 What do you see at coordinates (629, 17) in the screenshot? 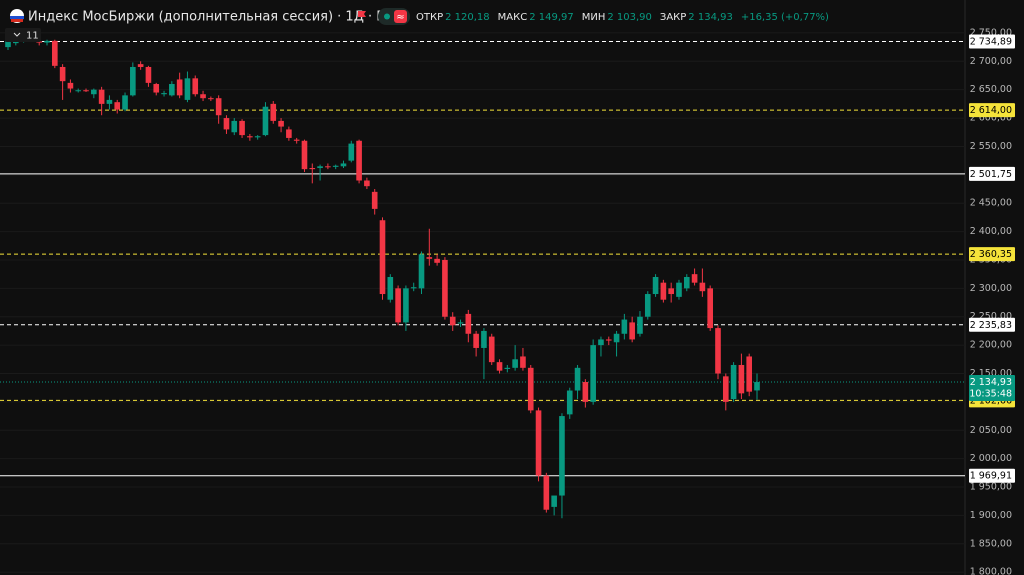
I see `legend-value: 2 103,90` at bounding box center [629, 17].